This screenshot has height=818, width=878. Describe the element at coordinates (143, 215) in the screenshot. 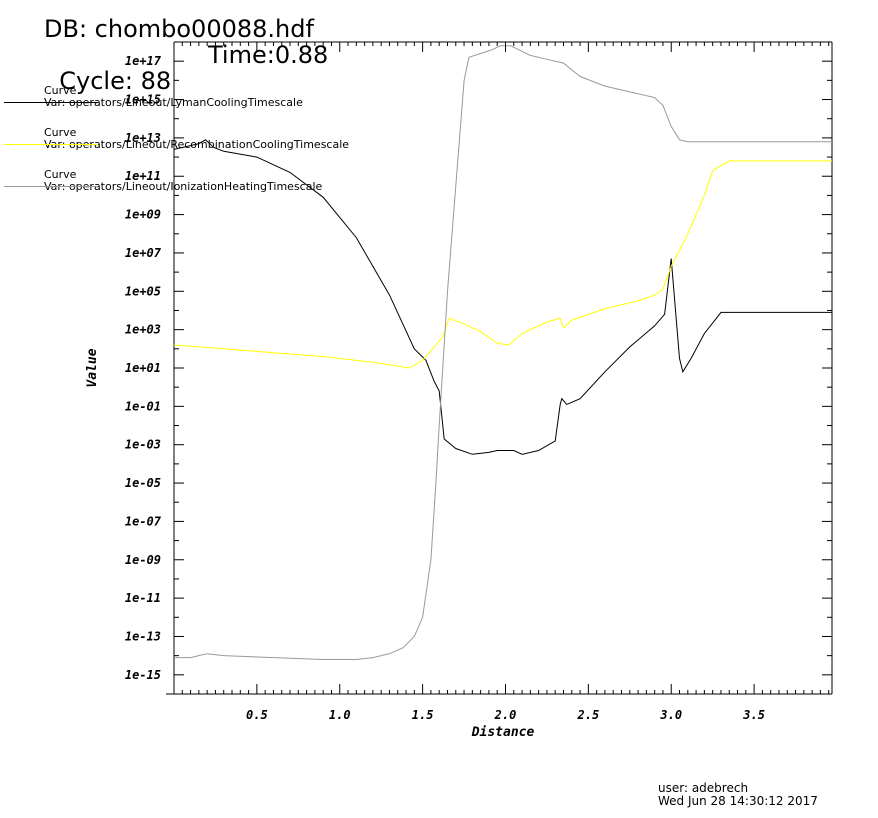

I see `y-tick-label: 1e+09` at that location.